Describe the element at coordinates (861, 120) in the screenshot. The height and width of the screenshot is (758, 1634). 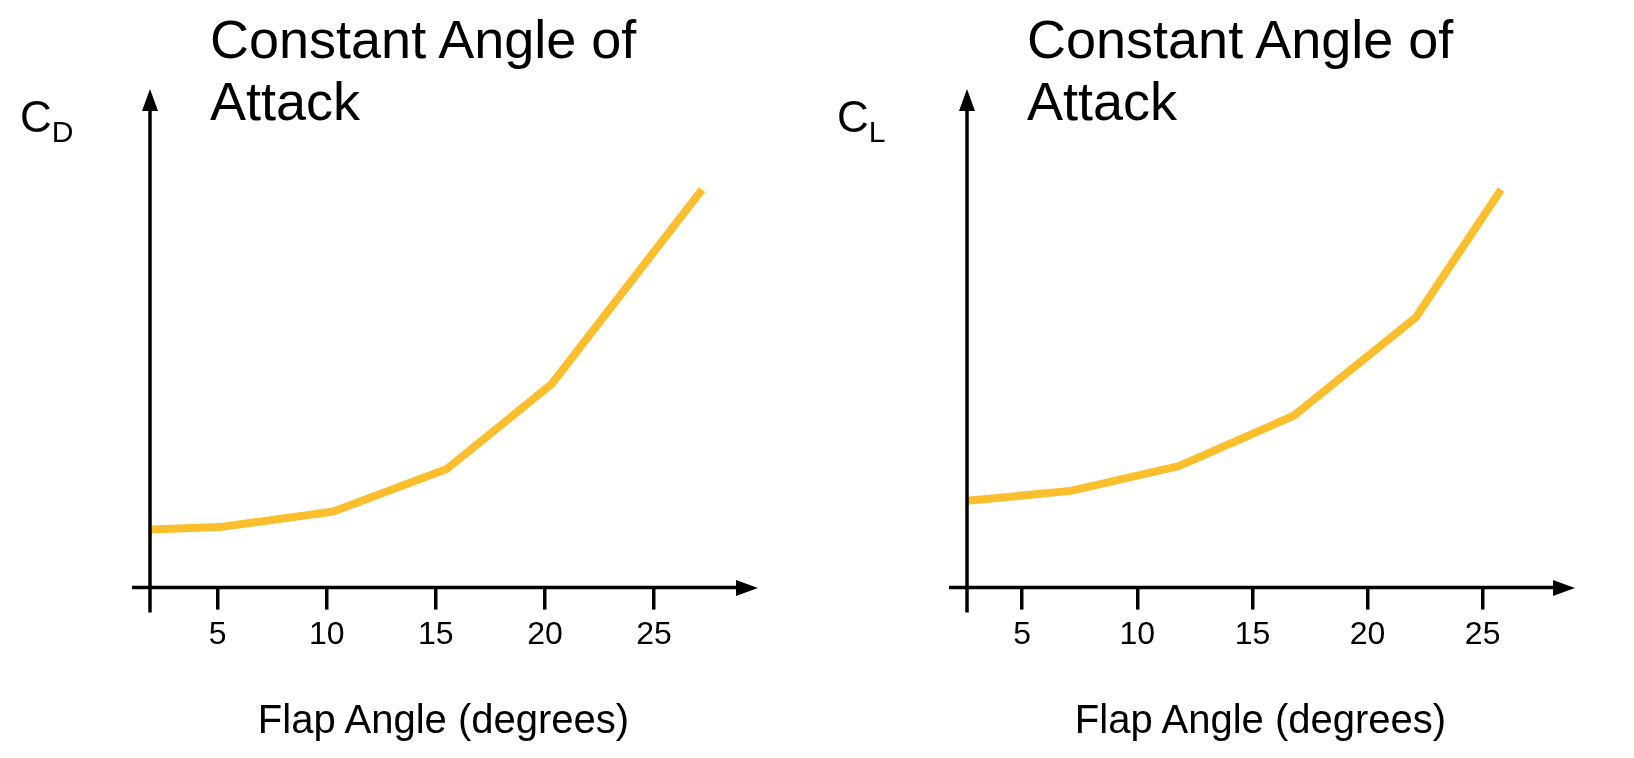
I see `y-axis-title: C$_{L}$` at that location.